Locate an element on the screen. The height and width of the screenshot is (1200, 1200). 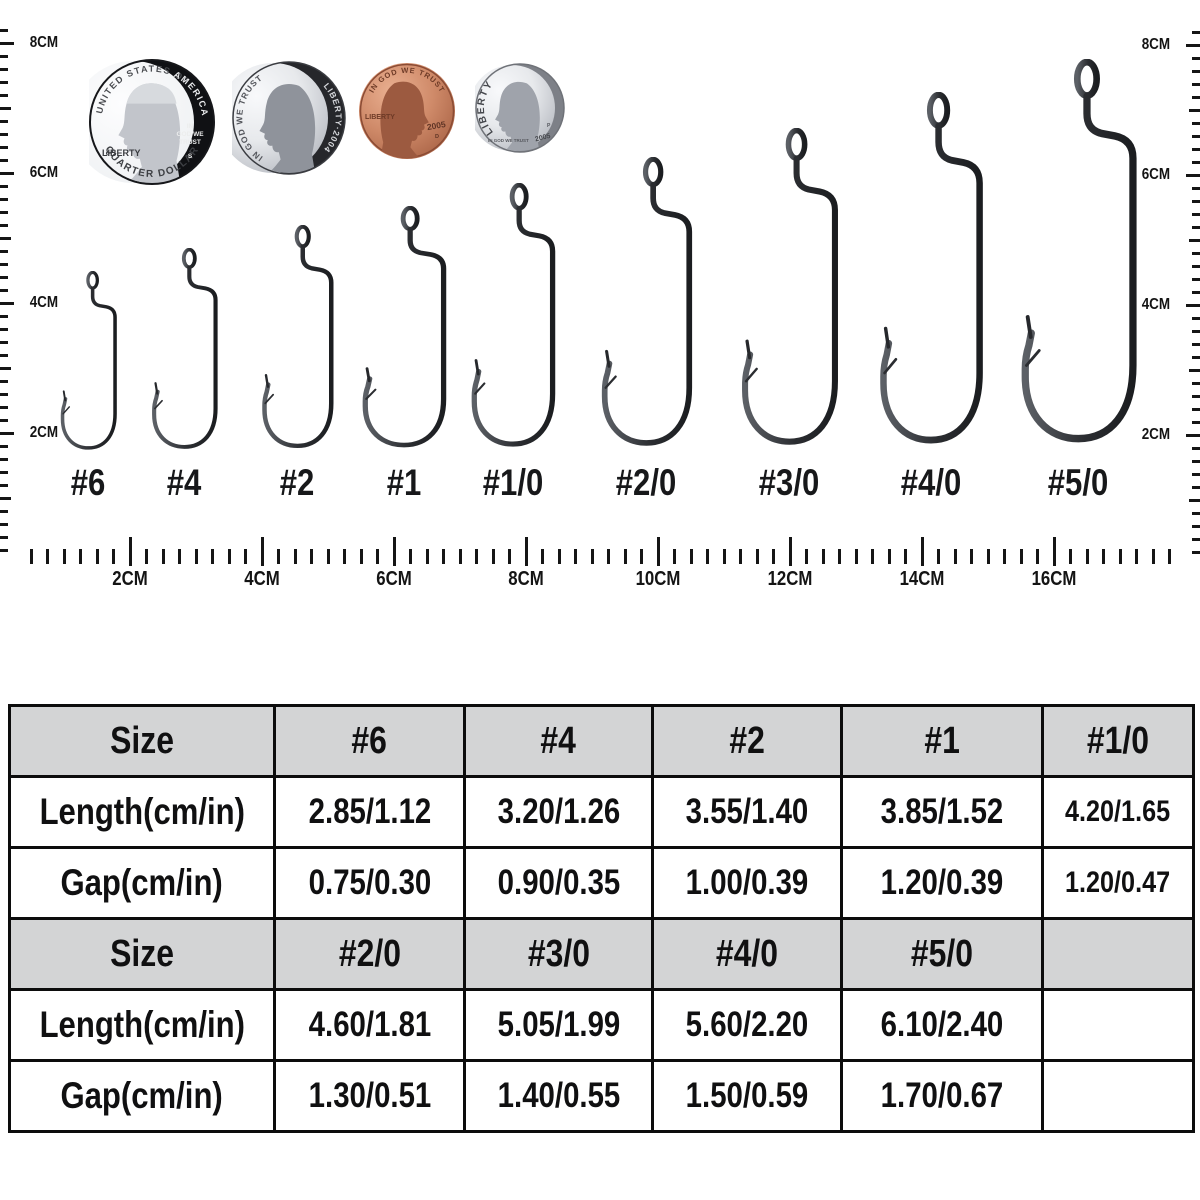
size-header-cell: #6 is located at coordinates (369, 741).